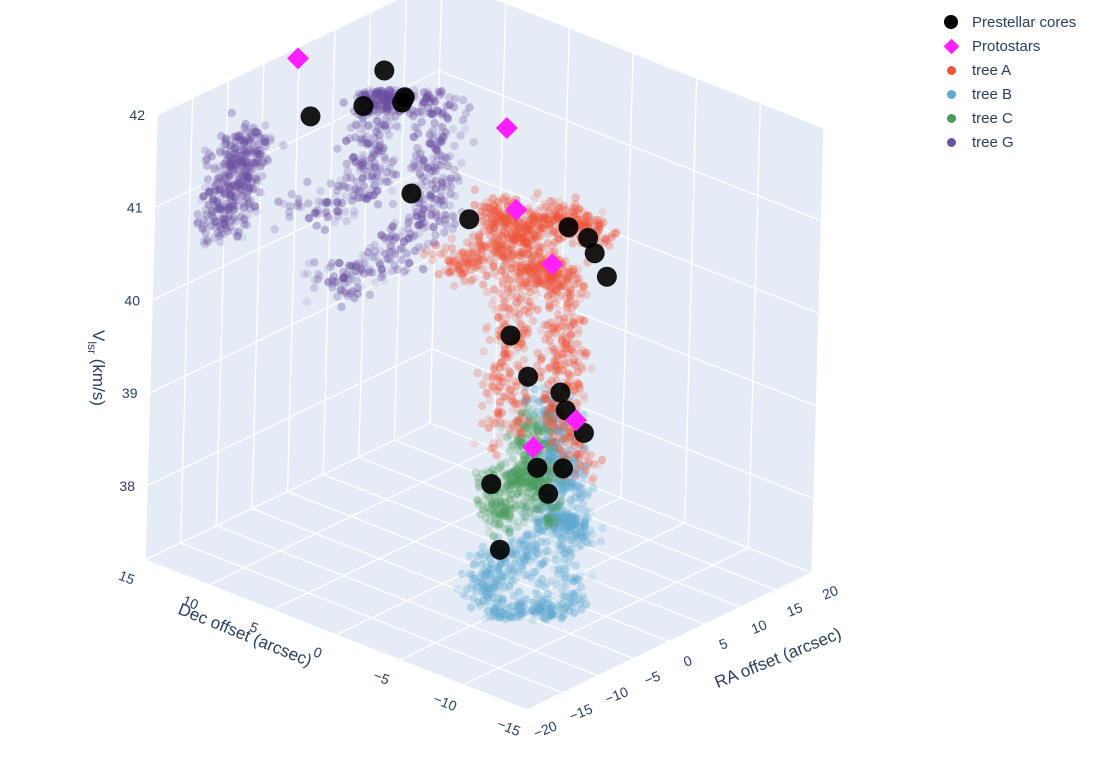  I want to click on legend-item: Prestellar cores, so click(1007, 22).